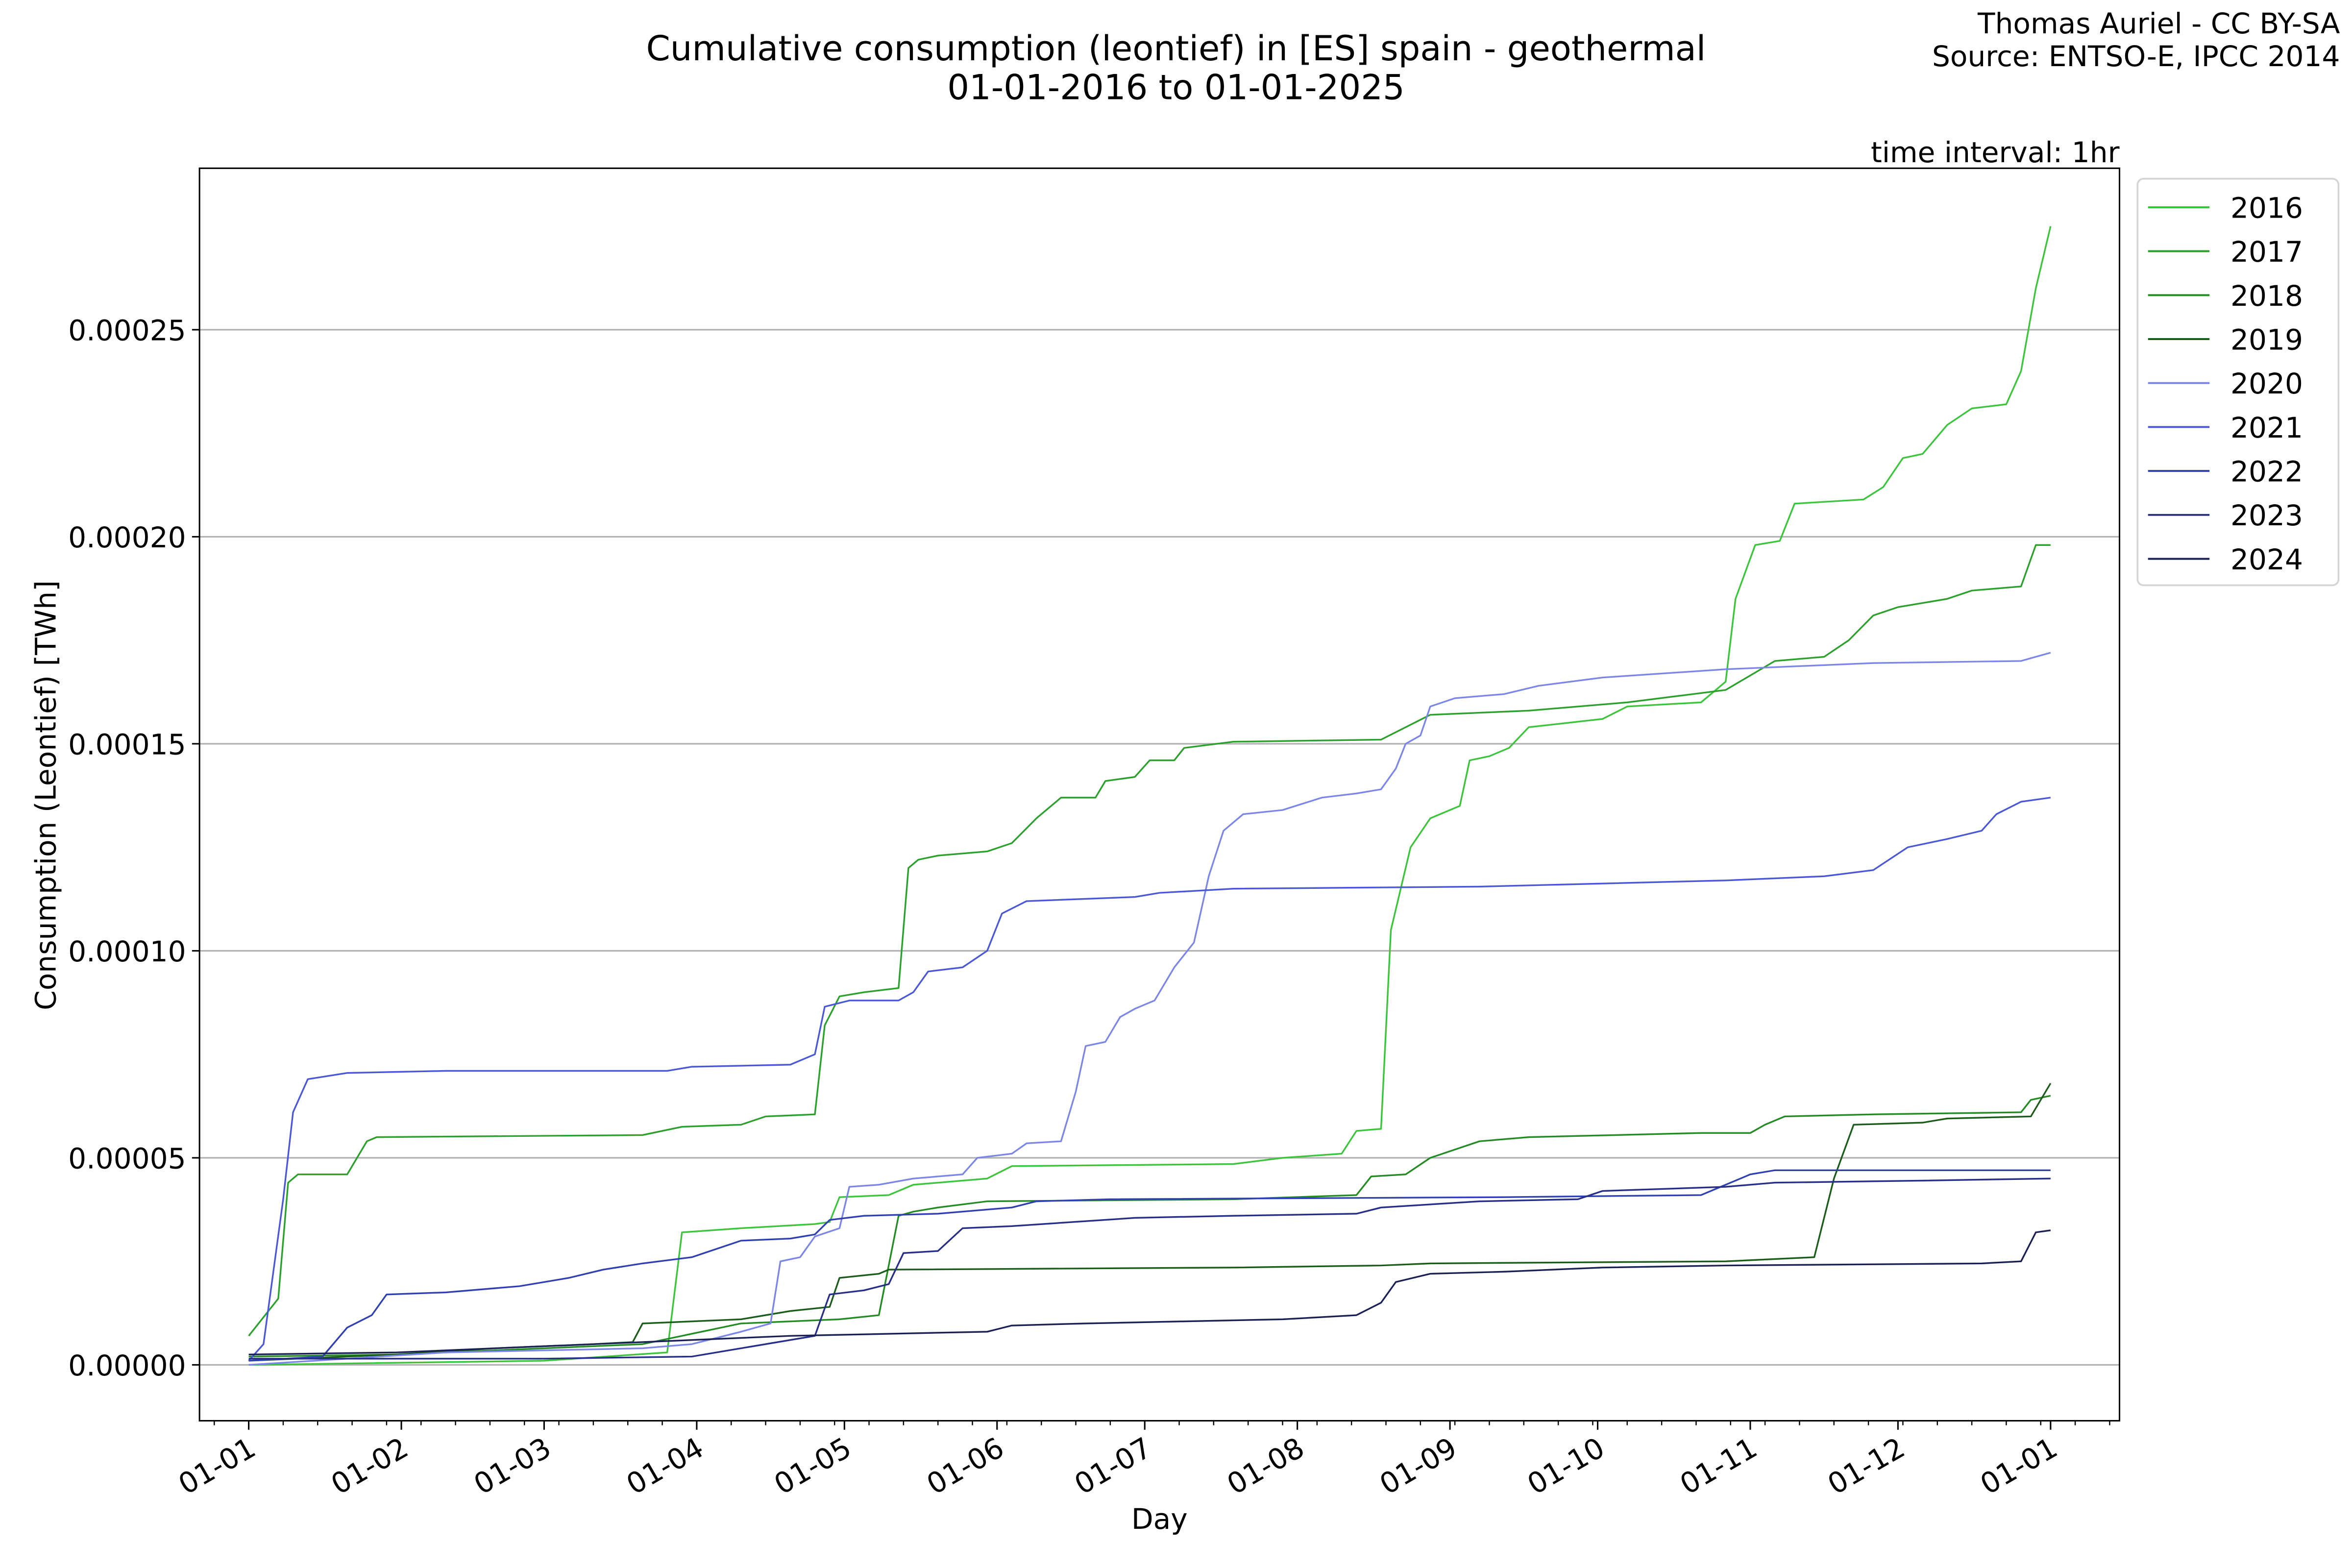 This screenshot has height=1568, width=2352. What do you see at coordinates (2266, 339) in the screenshot?
I see `legend-label-2019: 2019` at bounding box center [2266, 339].